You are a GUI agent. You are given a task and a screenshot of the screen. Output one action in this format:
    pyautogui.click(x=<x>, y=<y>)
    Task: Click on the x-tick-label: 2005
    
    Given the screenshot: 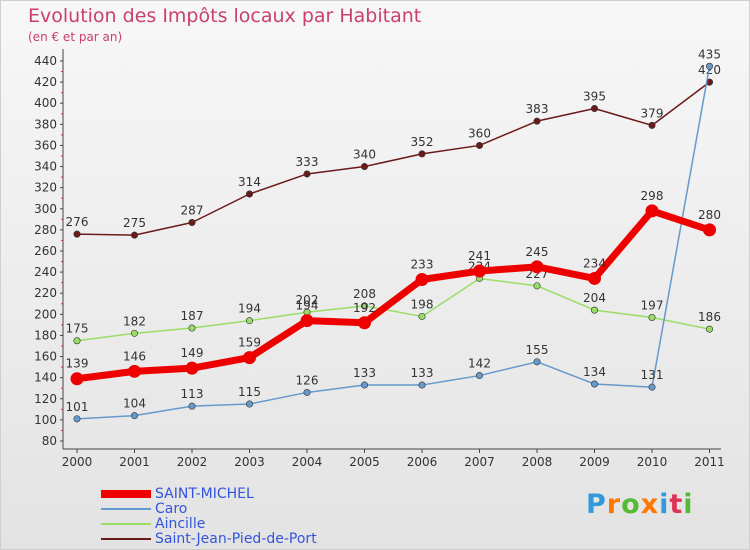 What is the action you would take?
    pyautogui.click(x=364, y=462)
    